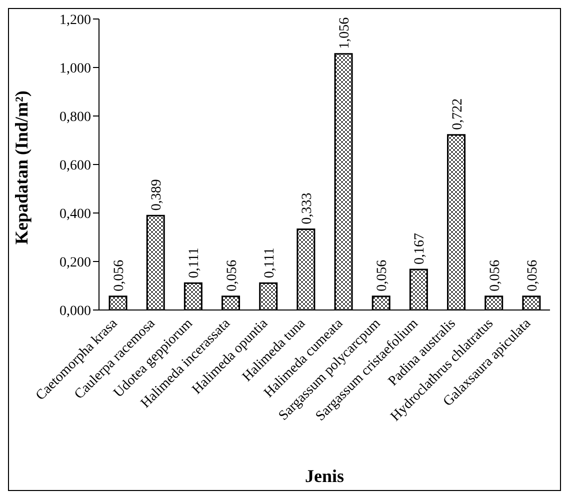  I want to click on y-tick-label: 0,600, so click(75, 166).